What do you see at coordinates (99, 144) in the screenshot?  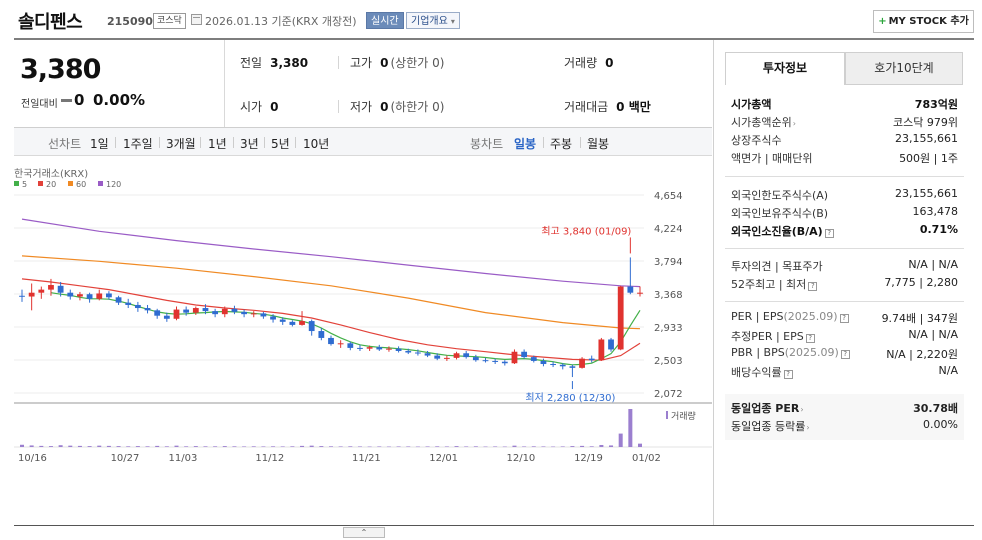 I see `period-1d: 1일` at bounding box center [99, 144].